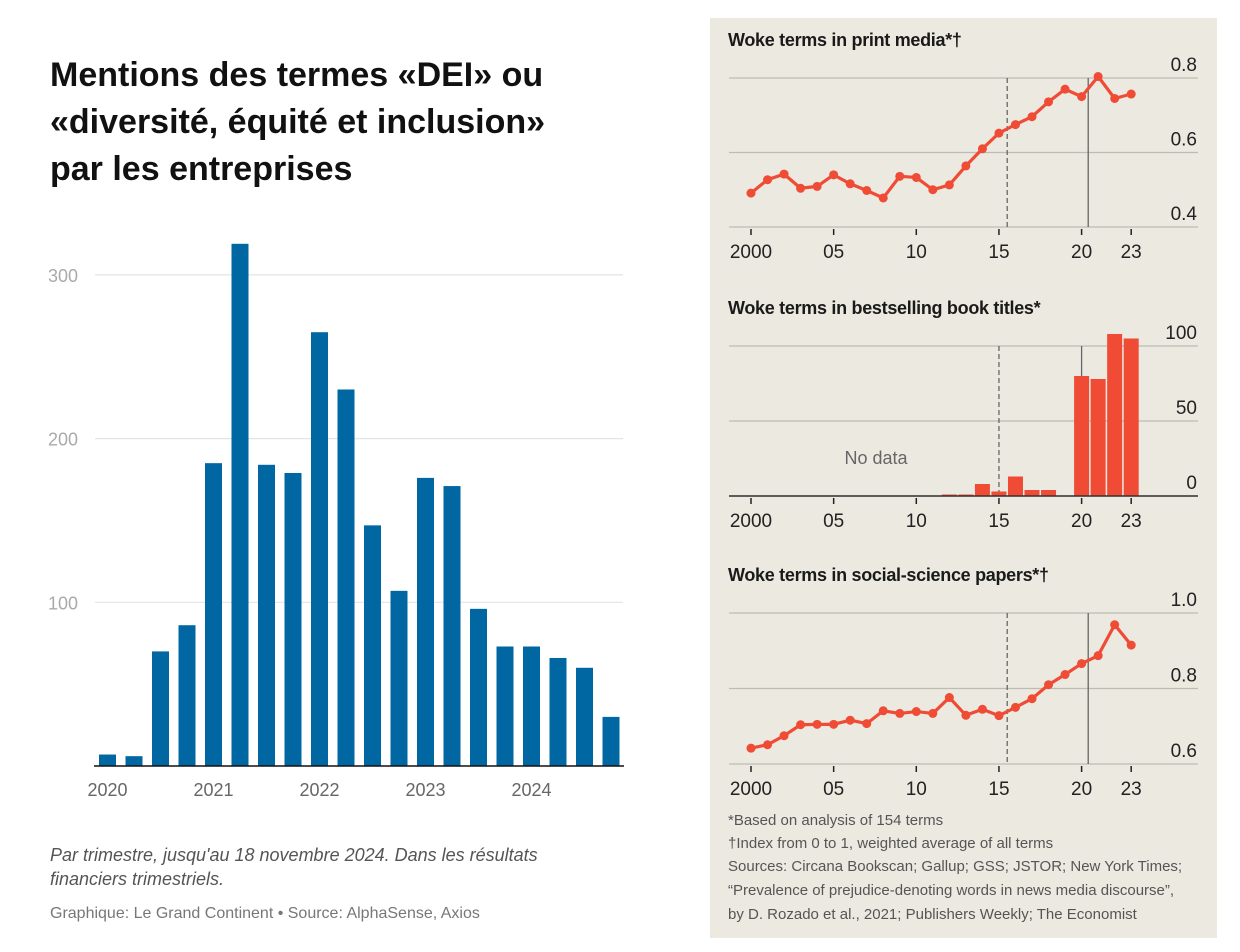 The height and width of the screenshot is (952, 1240). I want to click on footnote: *Based on analysis of 154 terms, so click(836, 820).